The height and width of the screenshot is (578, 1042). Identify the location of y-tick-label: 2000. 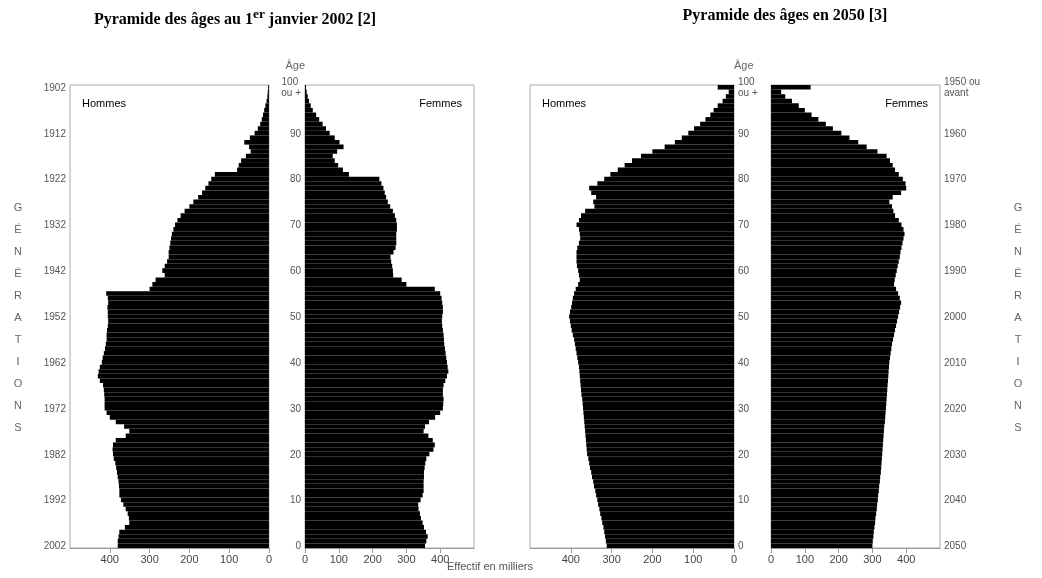
(955, 316).